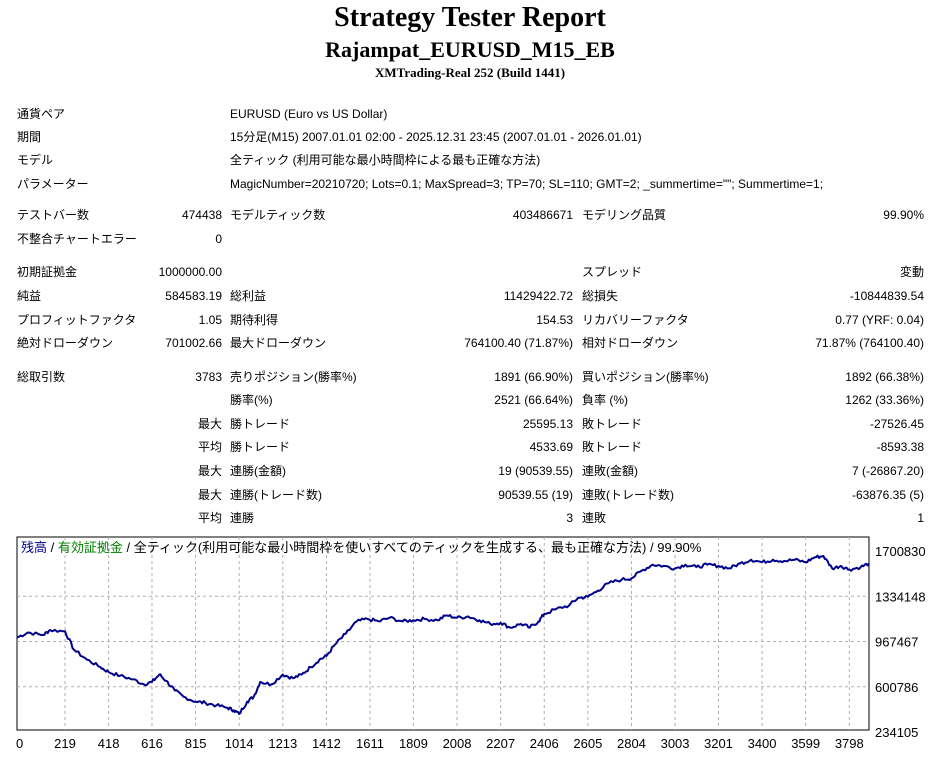 The width and height of the screenshot is (940, 764). What do you see at coordinates (518, 343) in the screenshot?
I see `maximal-drawdown-value: 764100.40 (71.87%)` at bounding box center [518, 343].